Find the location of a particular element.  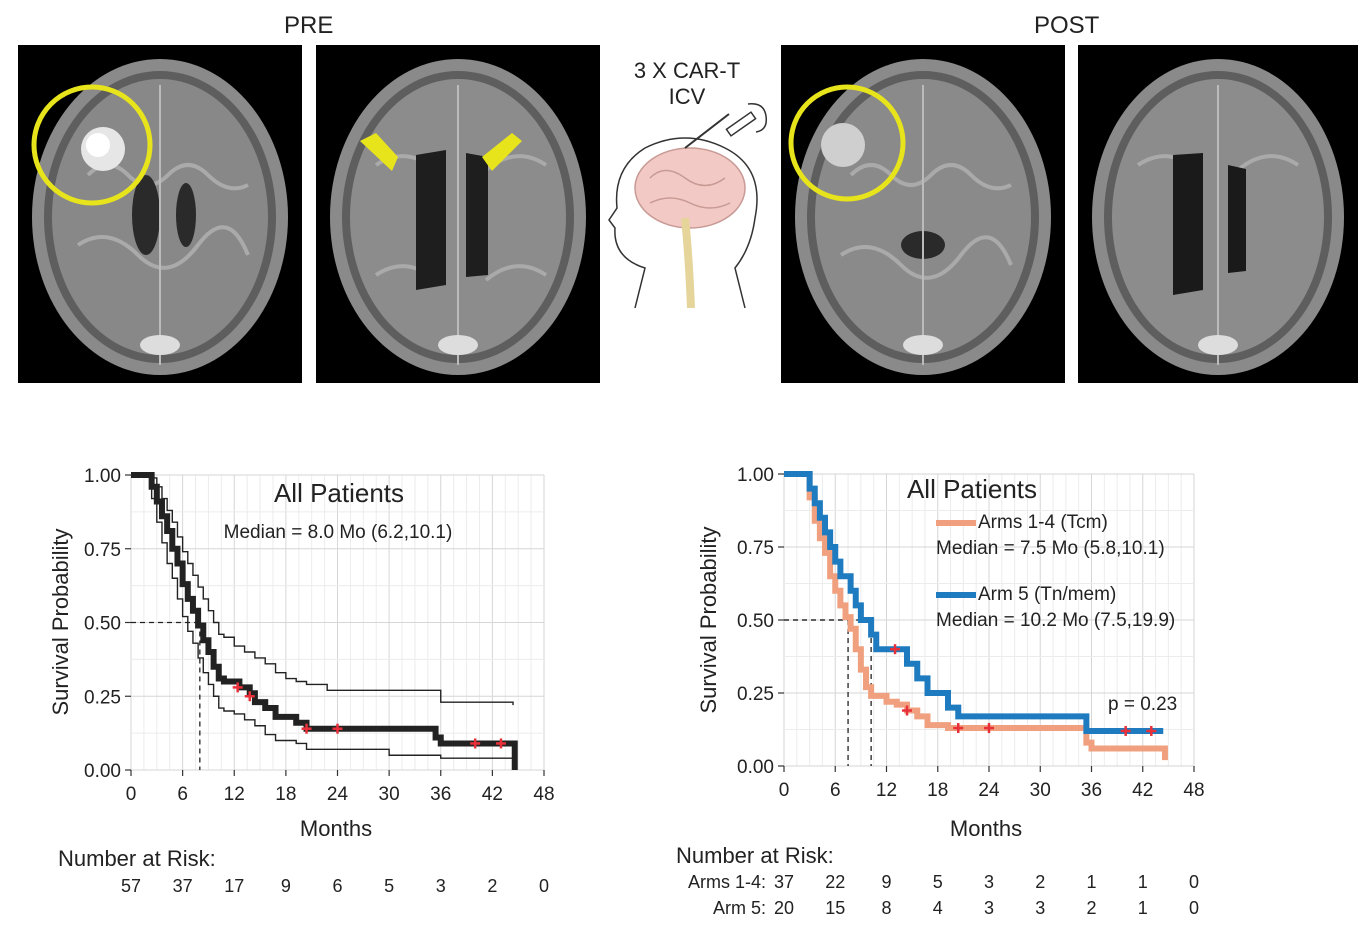

pre-label: PRE is located at coordinates (309, 25).